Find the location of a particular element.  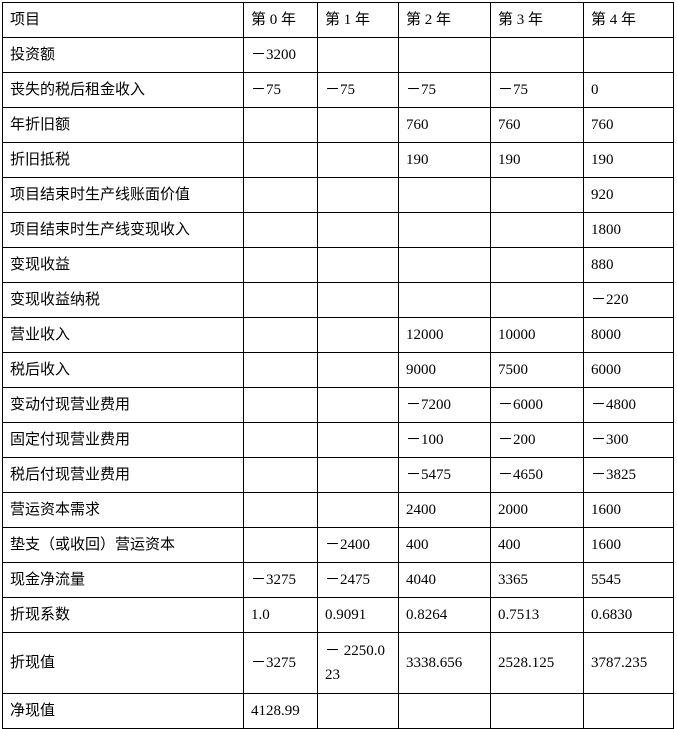

table-row: 营业收入 12000 10000 8000 is located at coordinates (338, 335).